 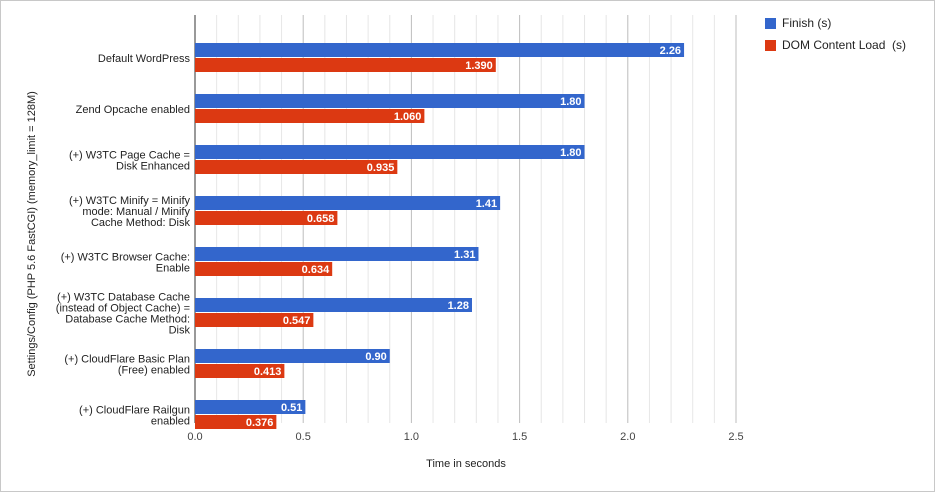 I want to click on bar-value-label: 1.390, so click(x=479, y=66).